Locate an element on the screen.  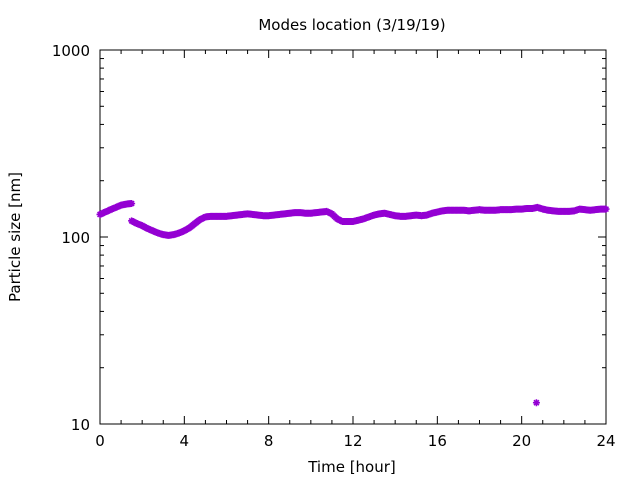
x-tick-label: 16 is located at coordinates (437, 441).